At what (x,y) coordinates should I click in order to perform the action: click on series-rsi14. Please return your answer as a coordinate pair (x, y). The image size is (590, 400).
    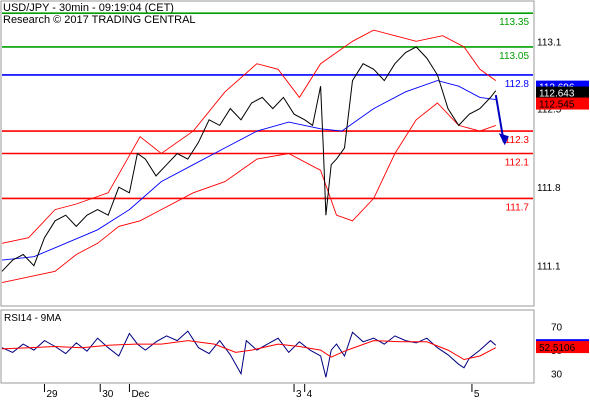
    Looking at the image, I should click on (249, 354).